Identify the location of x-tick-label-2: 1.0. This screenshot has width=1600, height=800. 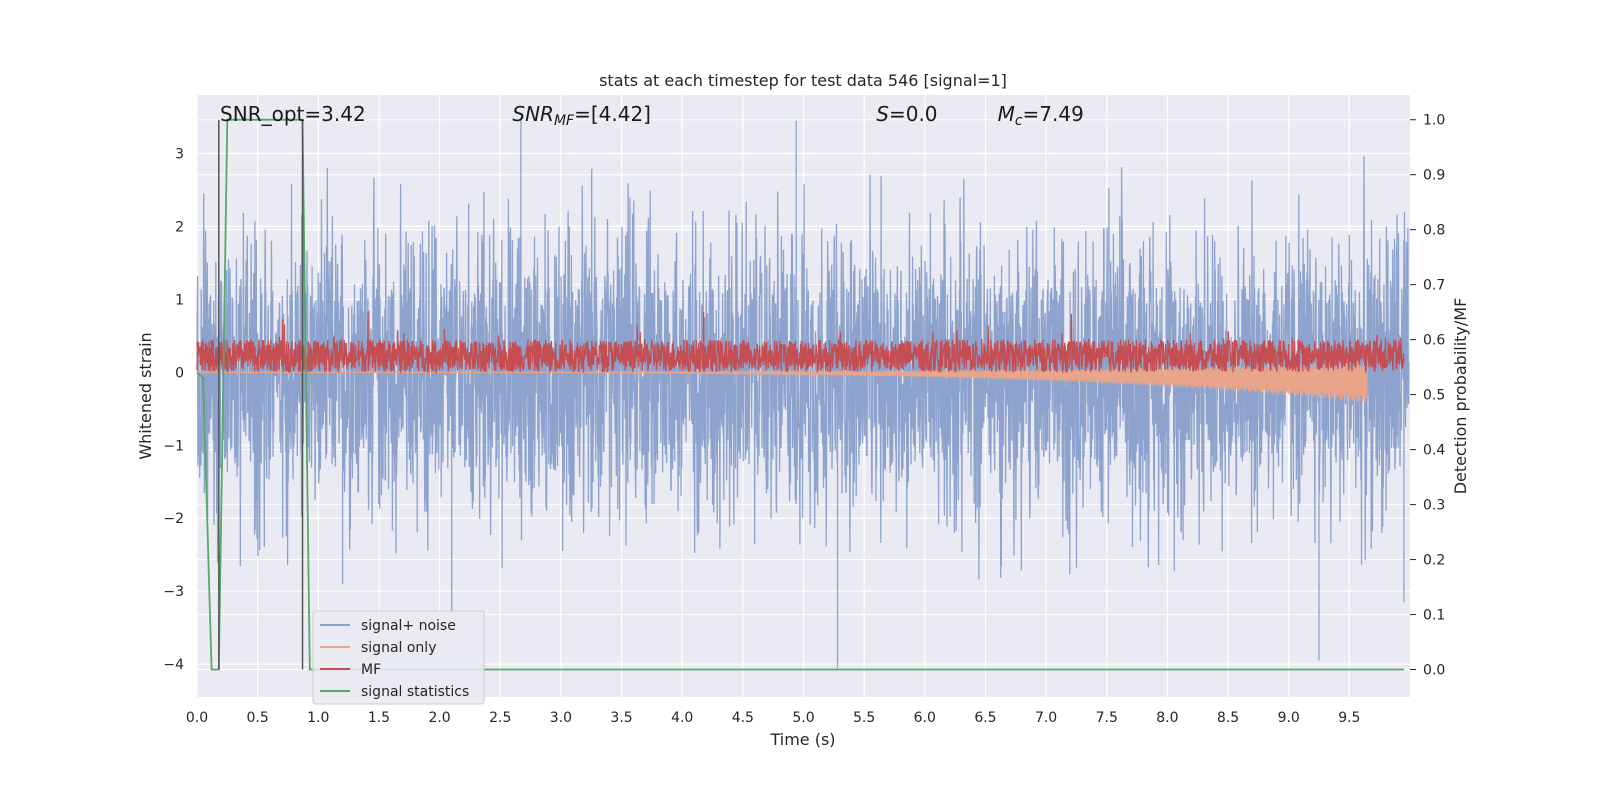
(318, 718).